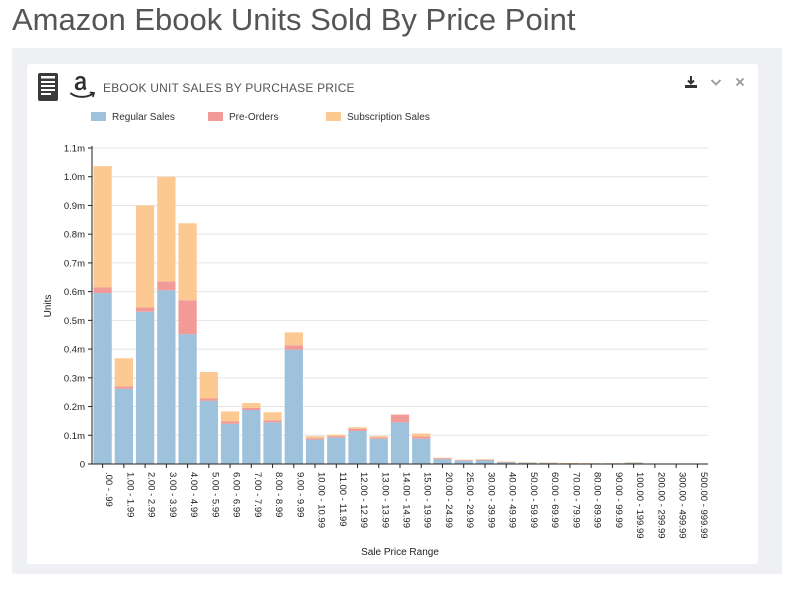 The width and height of the screenshot is (796, 589). Describe the element at coordinates (427, 500) in the screenshot. I see `x-tick-label: 15.00 - 19.99` at that location.